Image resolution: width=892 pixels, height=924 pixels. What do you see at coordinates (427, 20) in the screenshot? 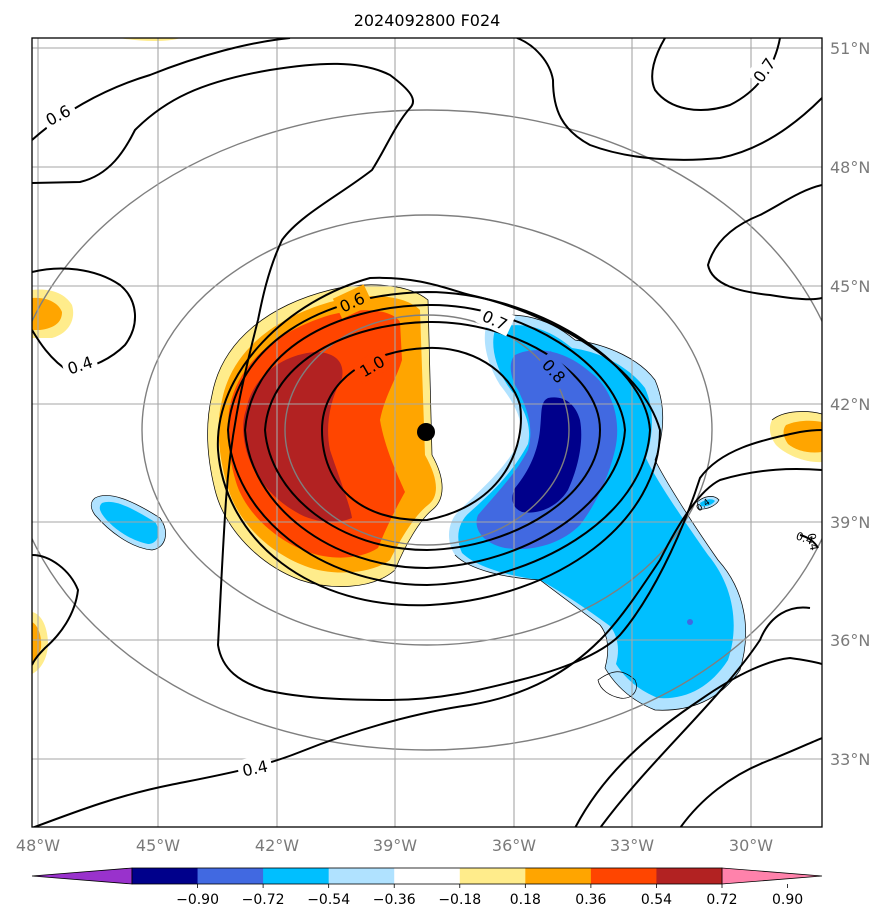
I see `map-title: 2024092800 F024` at bounding box center [427, 20].